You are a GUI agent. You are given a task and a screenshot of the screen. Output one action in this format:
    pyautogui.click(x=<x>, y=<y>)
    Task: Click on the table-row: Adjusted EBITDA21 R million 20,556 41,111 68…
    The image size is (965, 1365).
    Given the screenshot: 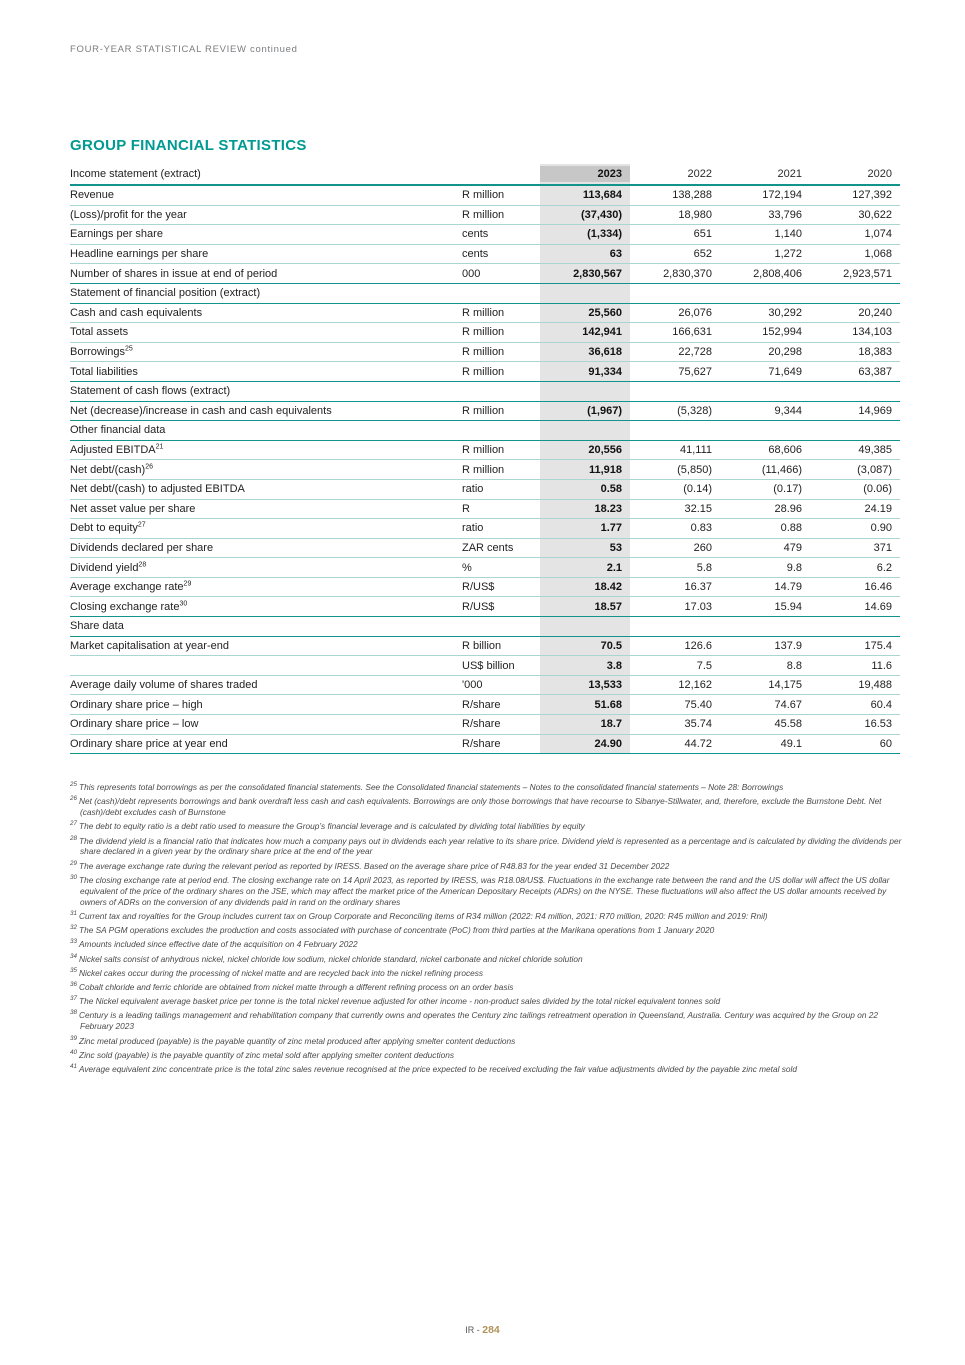 What is the action you would take?
    pyautogui.click(x=485, y=451)
    